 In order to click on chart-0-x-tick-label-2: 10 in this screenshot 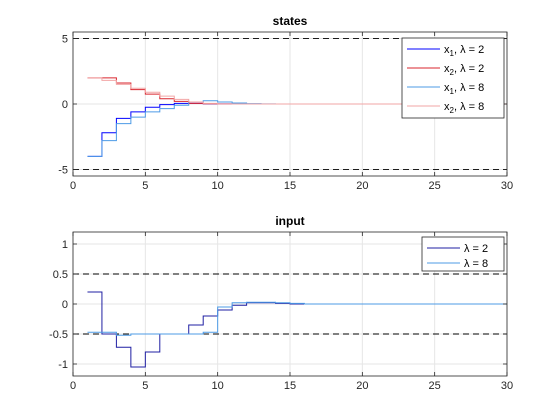, I will do `click(218, 186)`.